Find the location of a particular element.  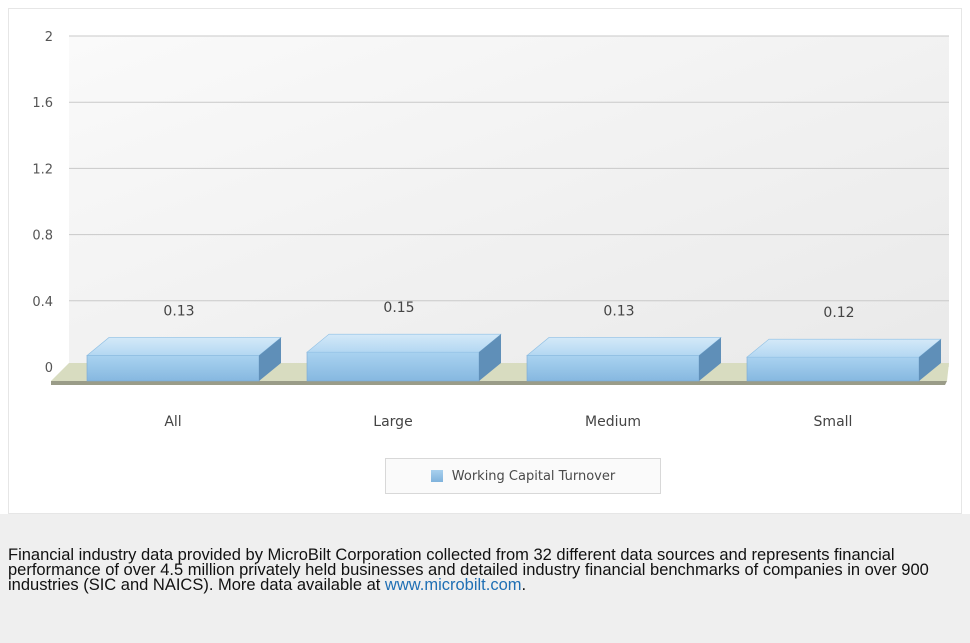

floor-edge is located at coordinates (499, 383).